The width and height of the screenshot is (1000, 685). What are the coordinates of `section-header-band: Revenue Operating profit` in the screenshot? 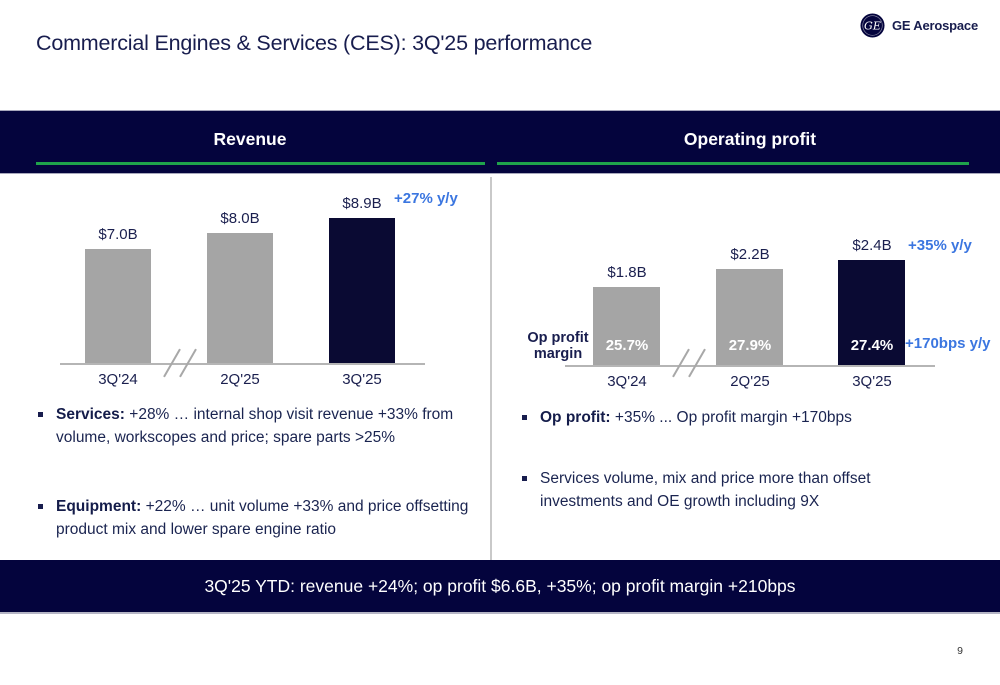 It's located at (500, 142).